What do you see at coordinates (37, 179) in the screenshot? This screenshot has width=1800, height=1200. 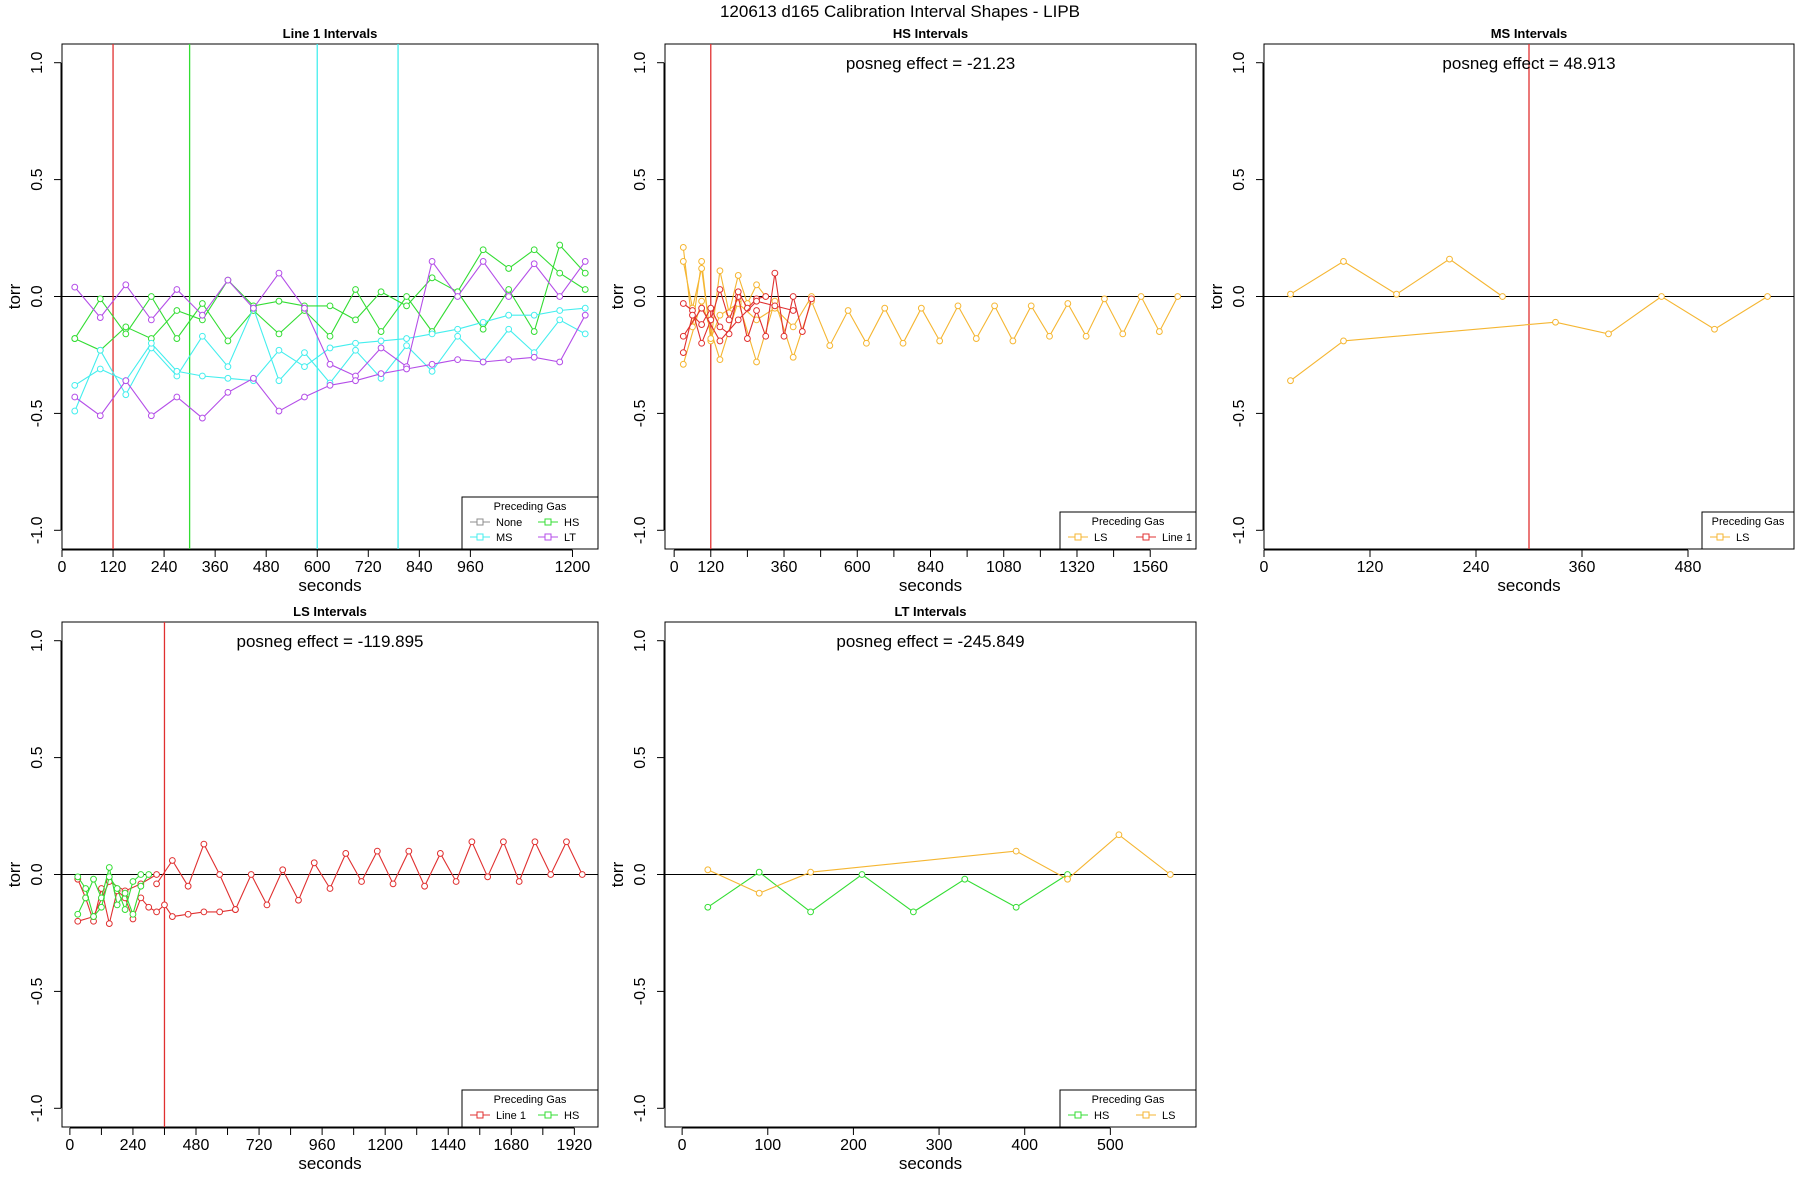 I see `y-tick-label: 0.5` at bounding box center [37, 179].